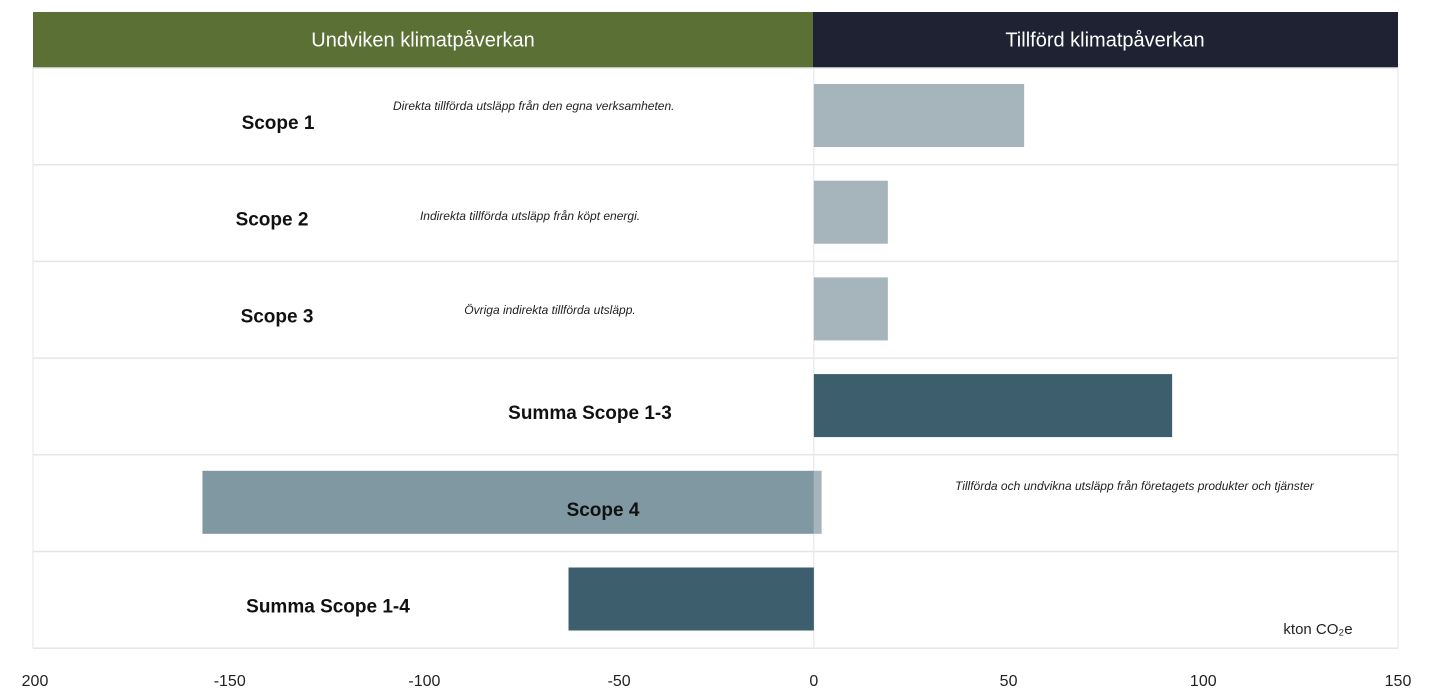  What do you see at coordinates (277, 316) in the screenshot?
I see `category-label: Scope 3` at bounding box center [277, 316].